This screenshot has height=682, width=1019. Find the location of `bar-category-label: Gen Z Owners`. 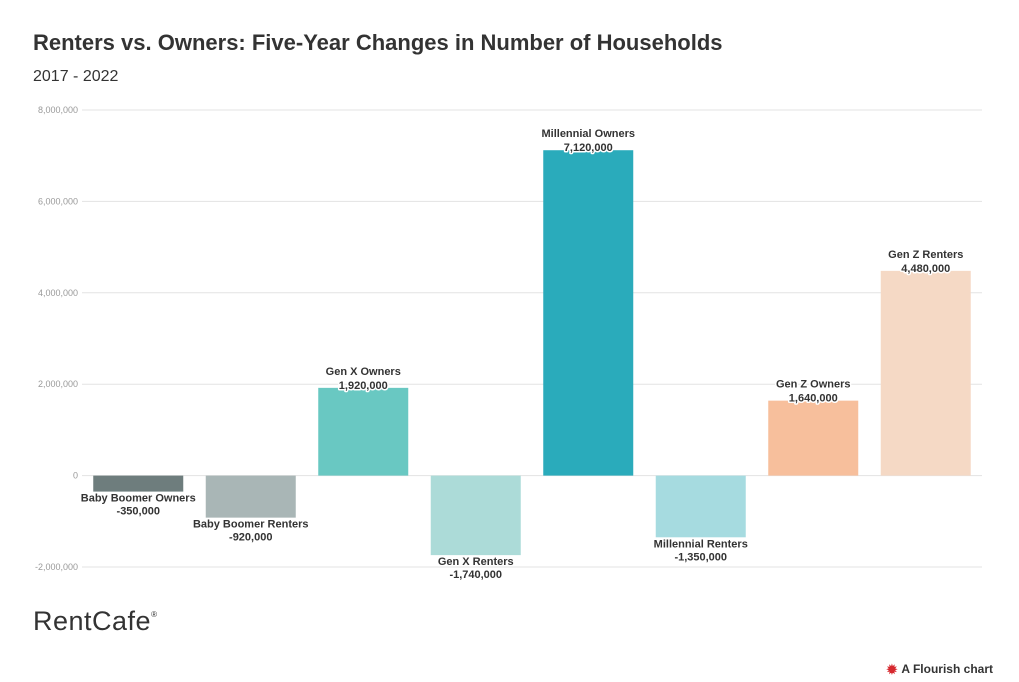

bar-category-label: Gen Z Owners is located at coordinates (813, 385).